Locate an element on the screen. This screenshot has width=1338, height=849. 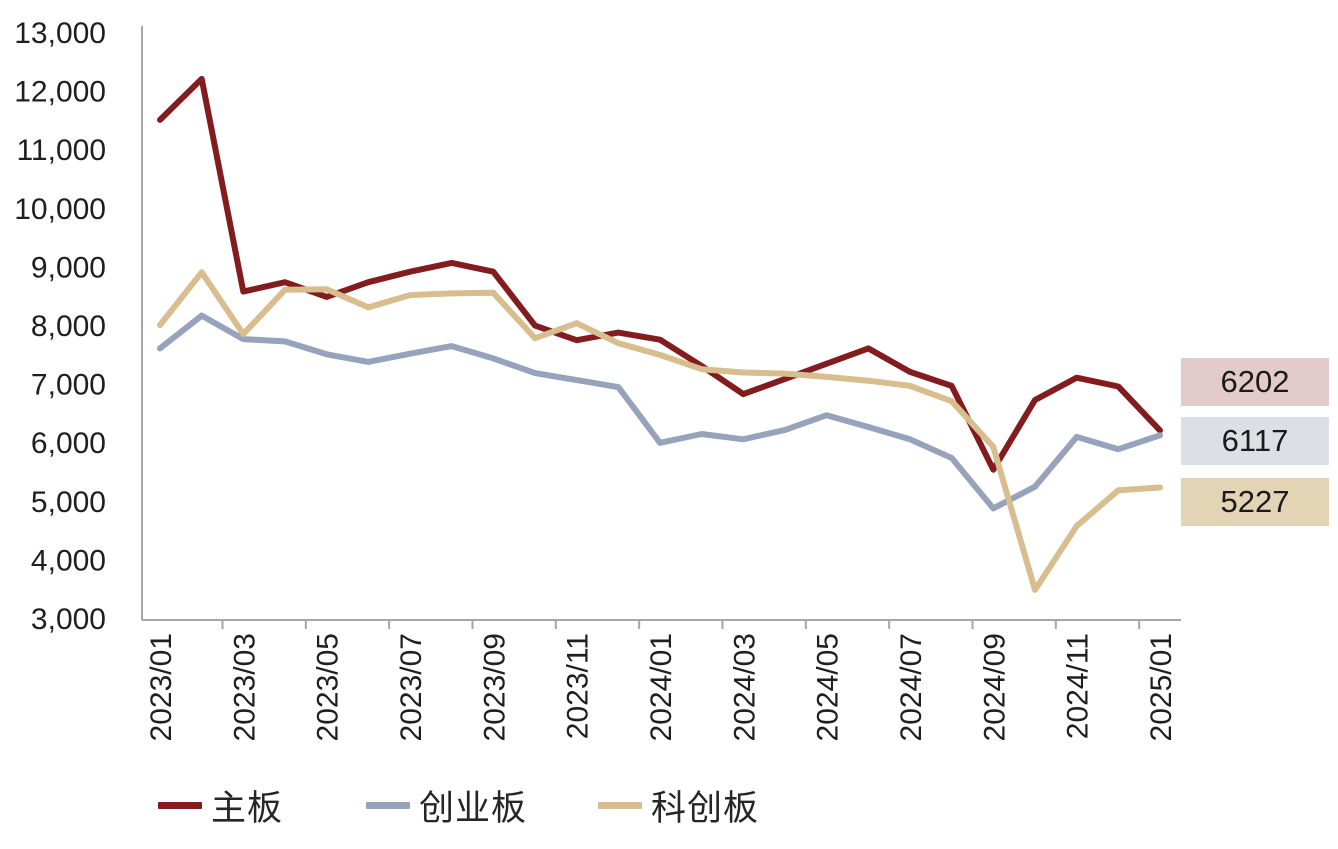
end-value-badge-chinext: 6117 is located at coordinates (1255, 441).